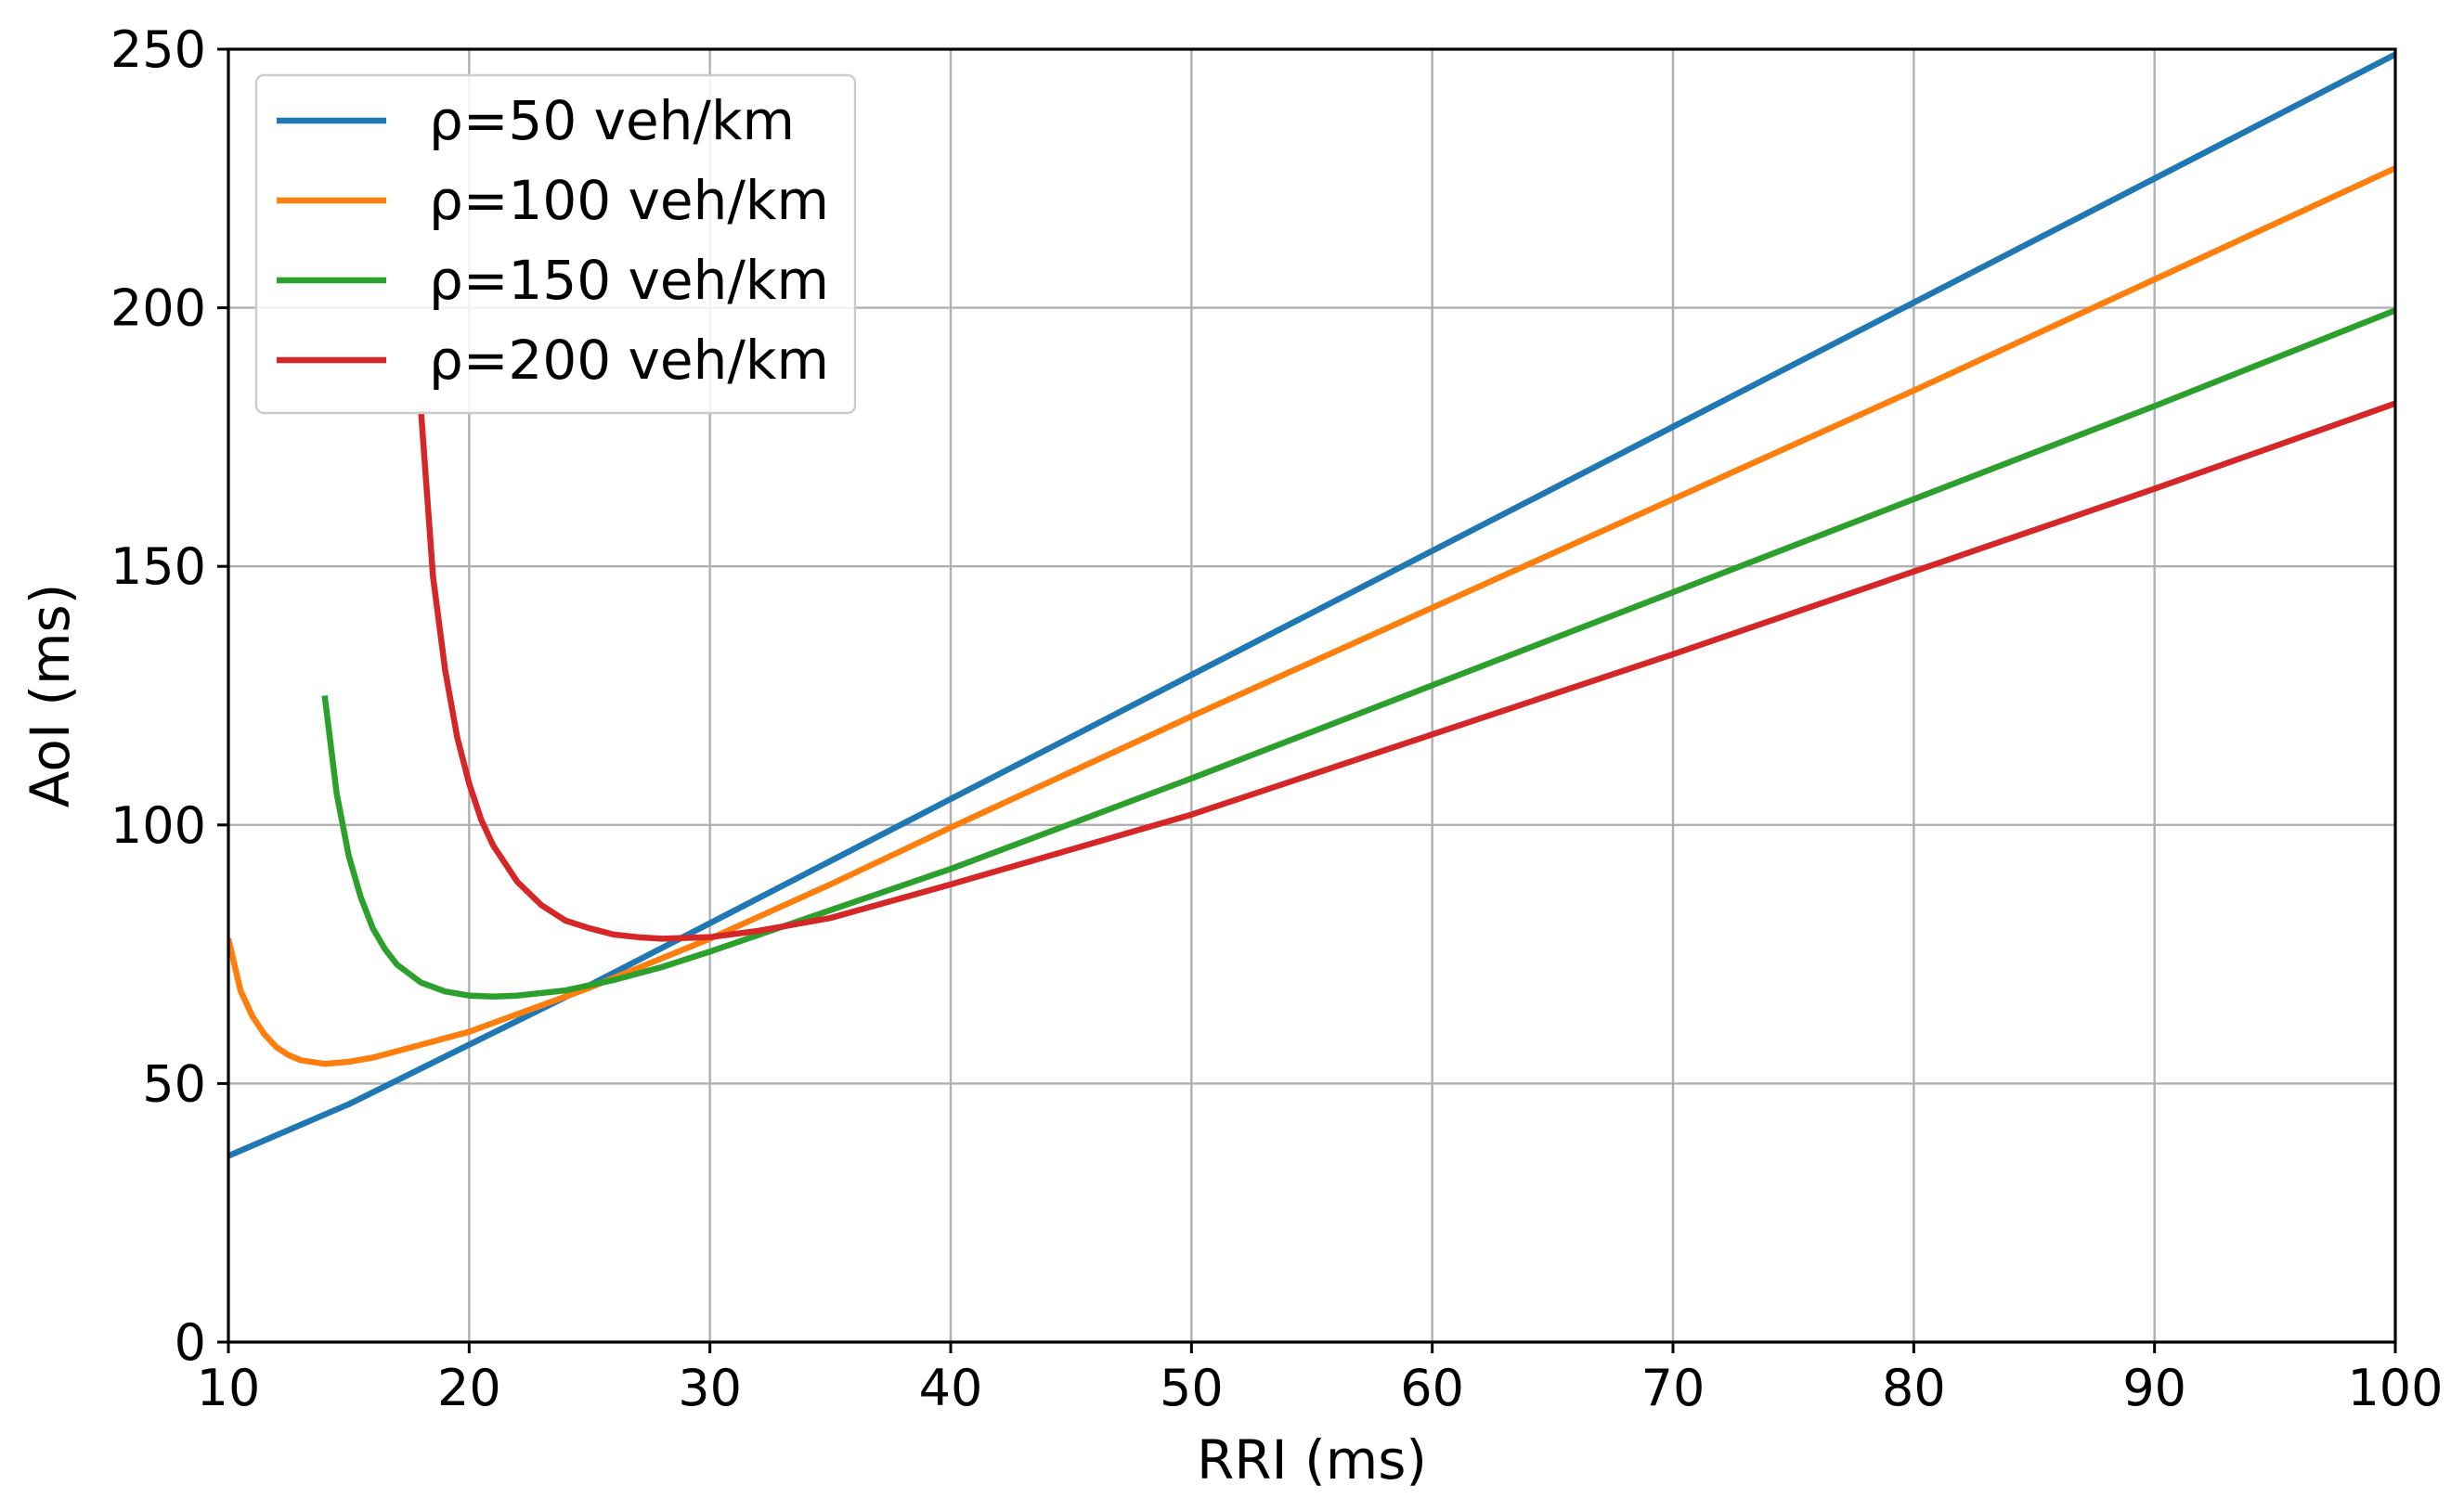  What do you see at coordinates (612, 120) in the screenshot?
I see `legend-label: ρ=50 veh/km` at bounding box center [612, 120].